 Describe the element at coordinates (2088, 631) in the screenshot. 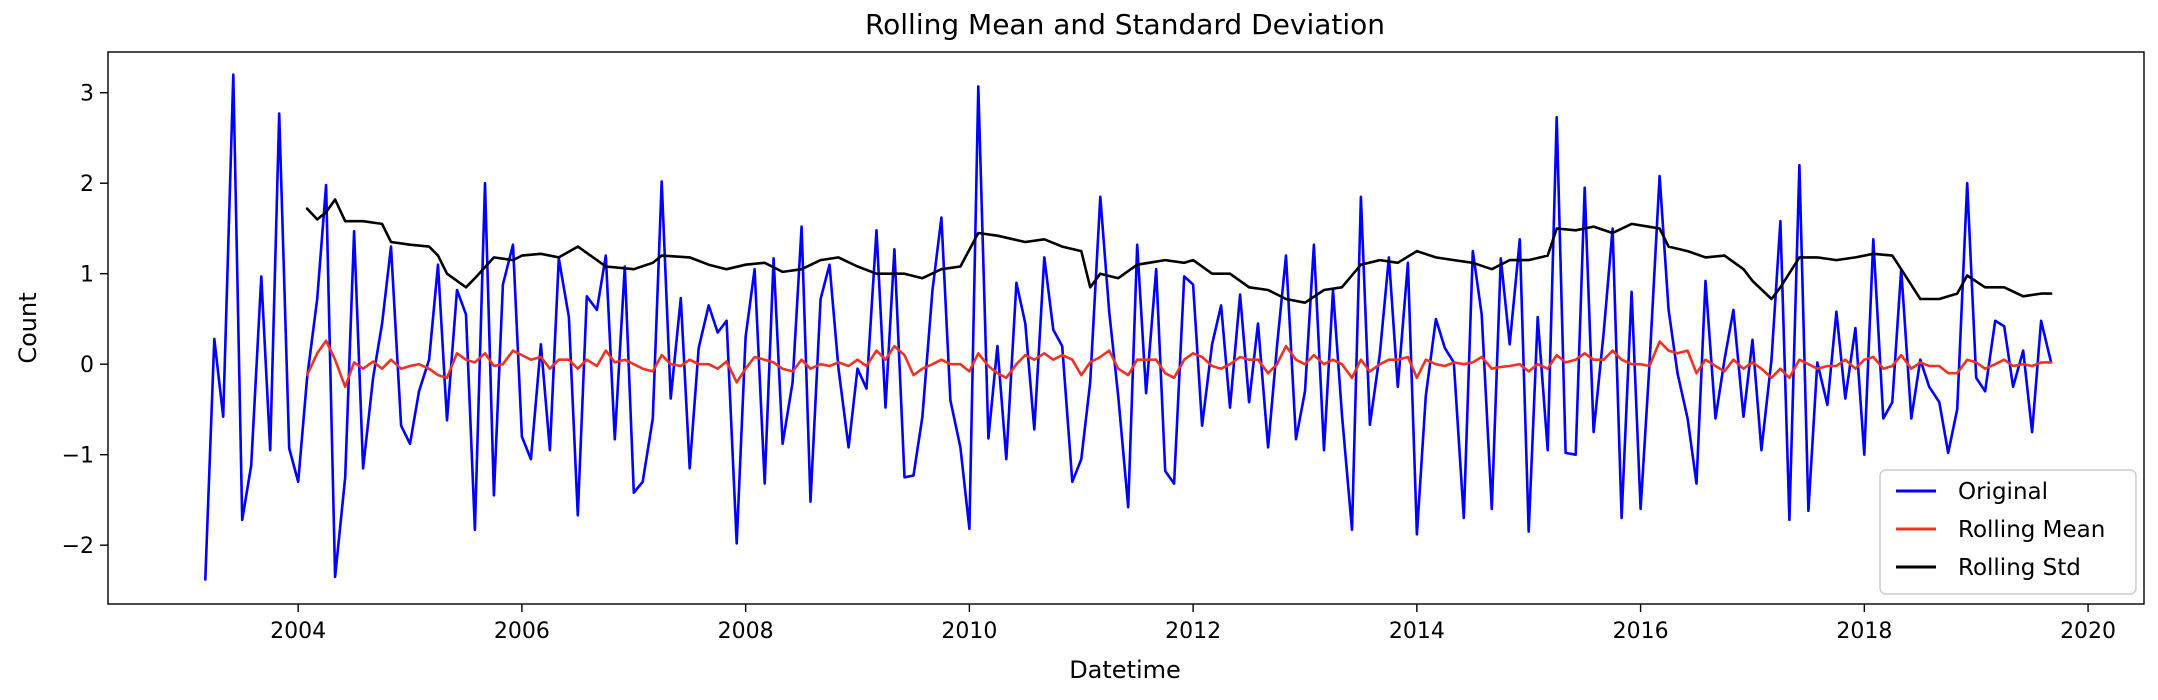

I see `x-tick-label: 2020` at that location.